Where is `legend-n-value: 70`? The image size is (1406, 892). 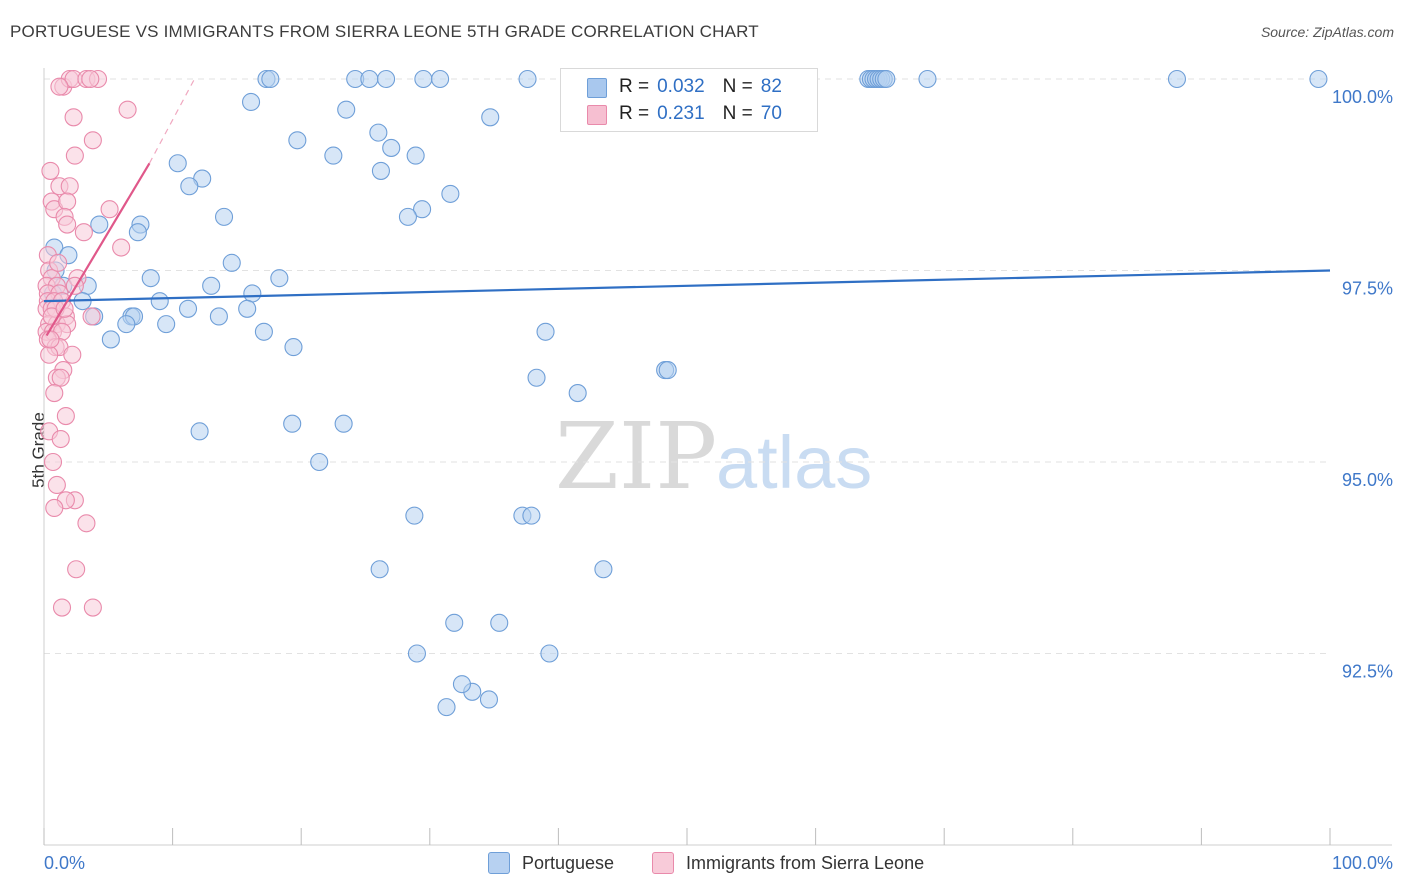
legend-n-value: 70 is located at coordinates (771, 113).